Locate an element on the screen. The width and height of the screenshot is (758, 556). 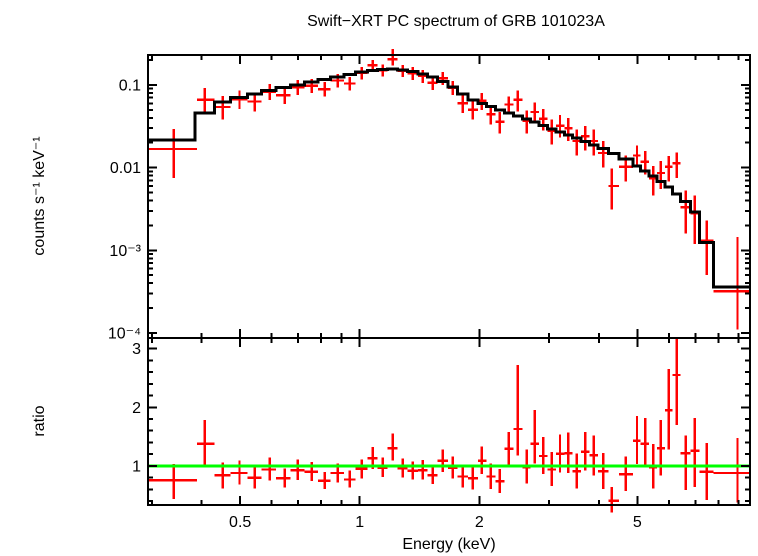
y-tick-label: 10⁻³ is located at coordinates (125, 251).